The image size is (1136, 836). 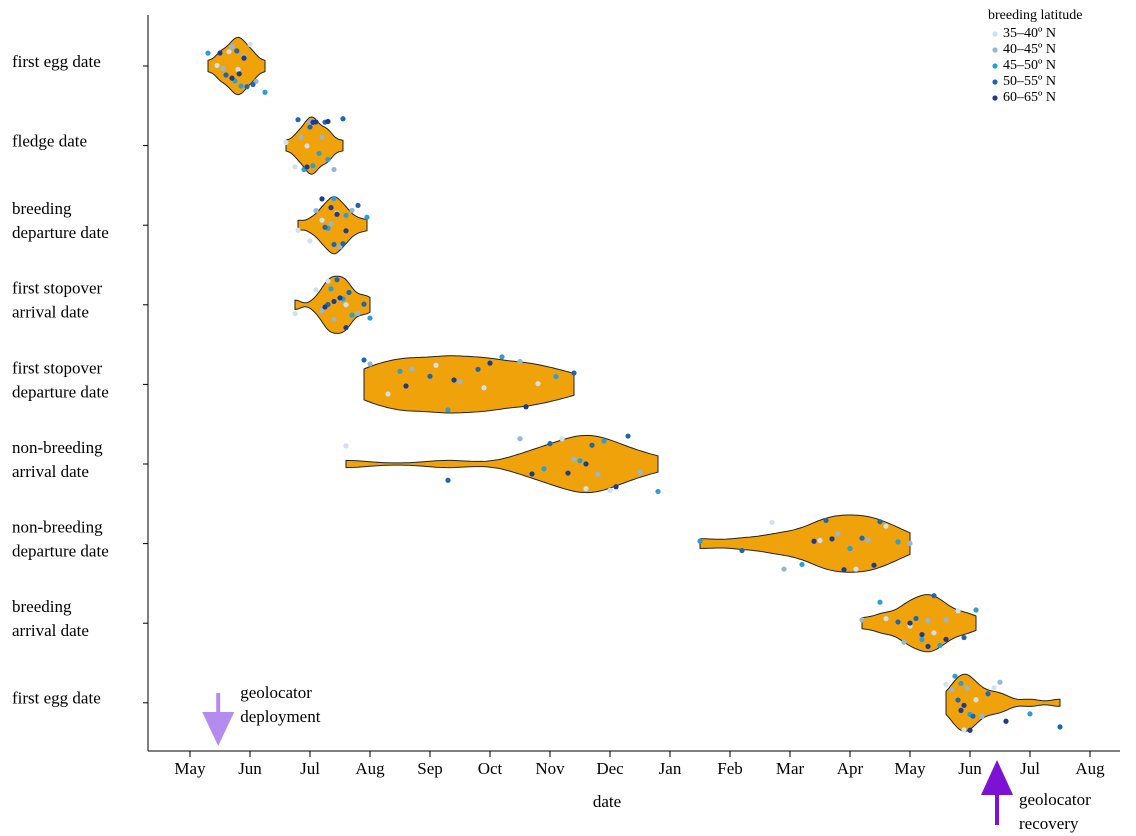 What do you see at coordinates (995, 50) in the screenshot?
I see `legend-marker` at bounding box center [995, 50].